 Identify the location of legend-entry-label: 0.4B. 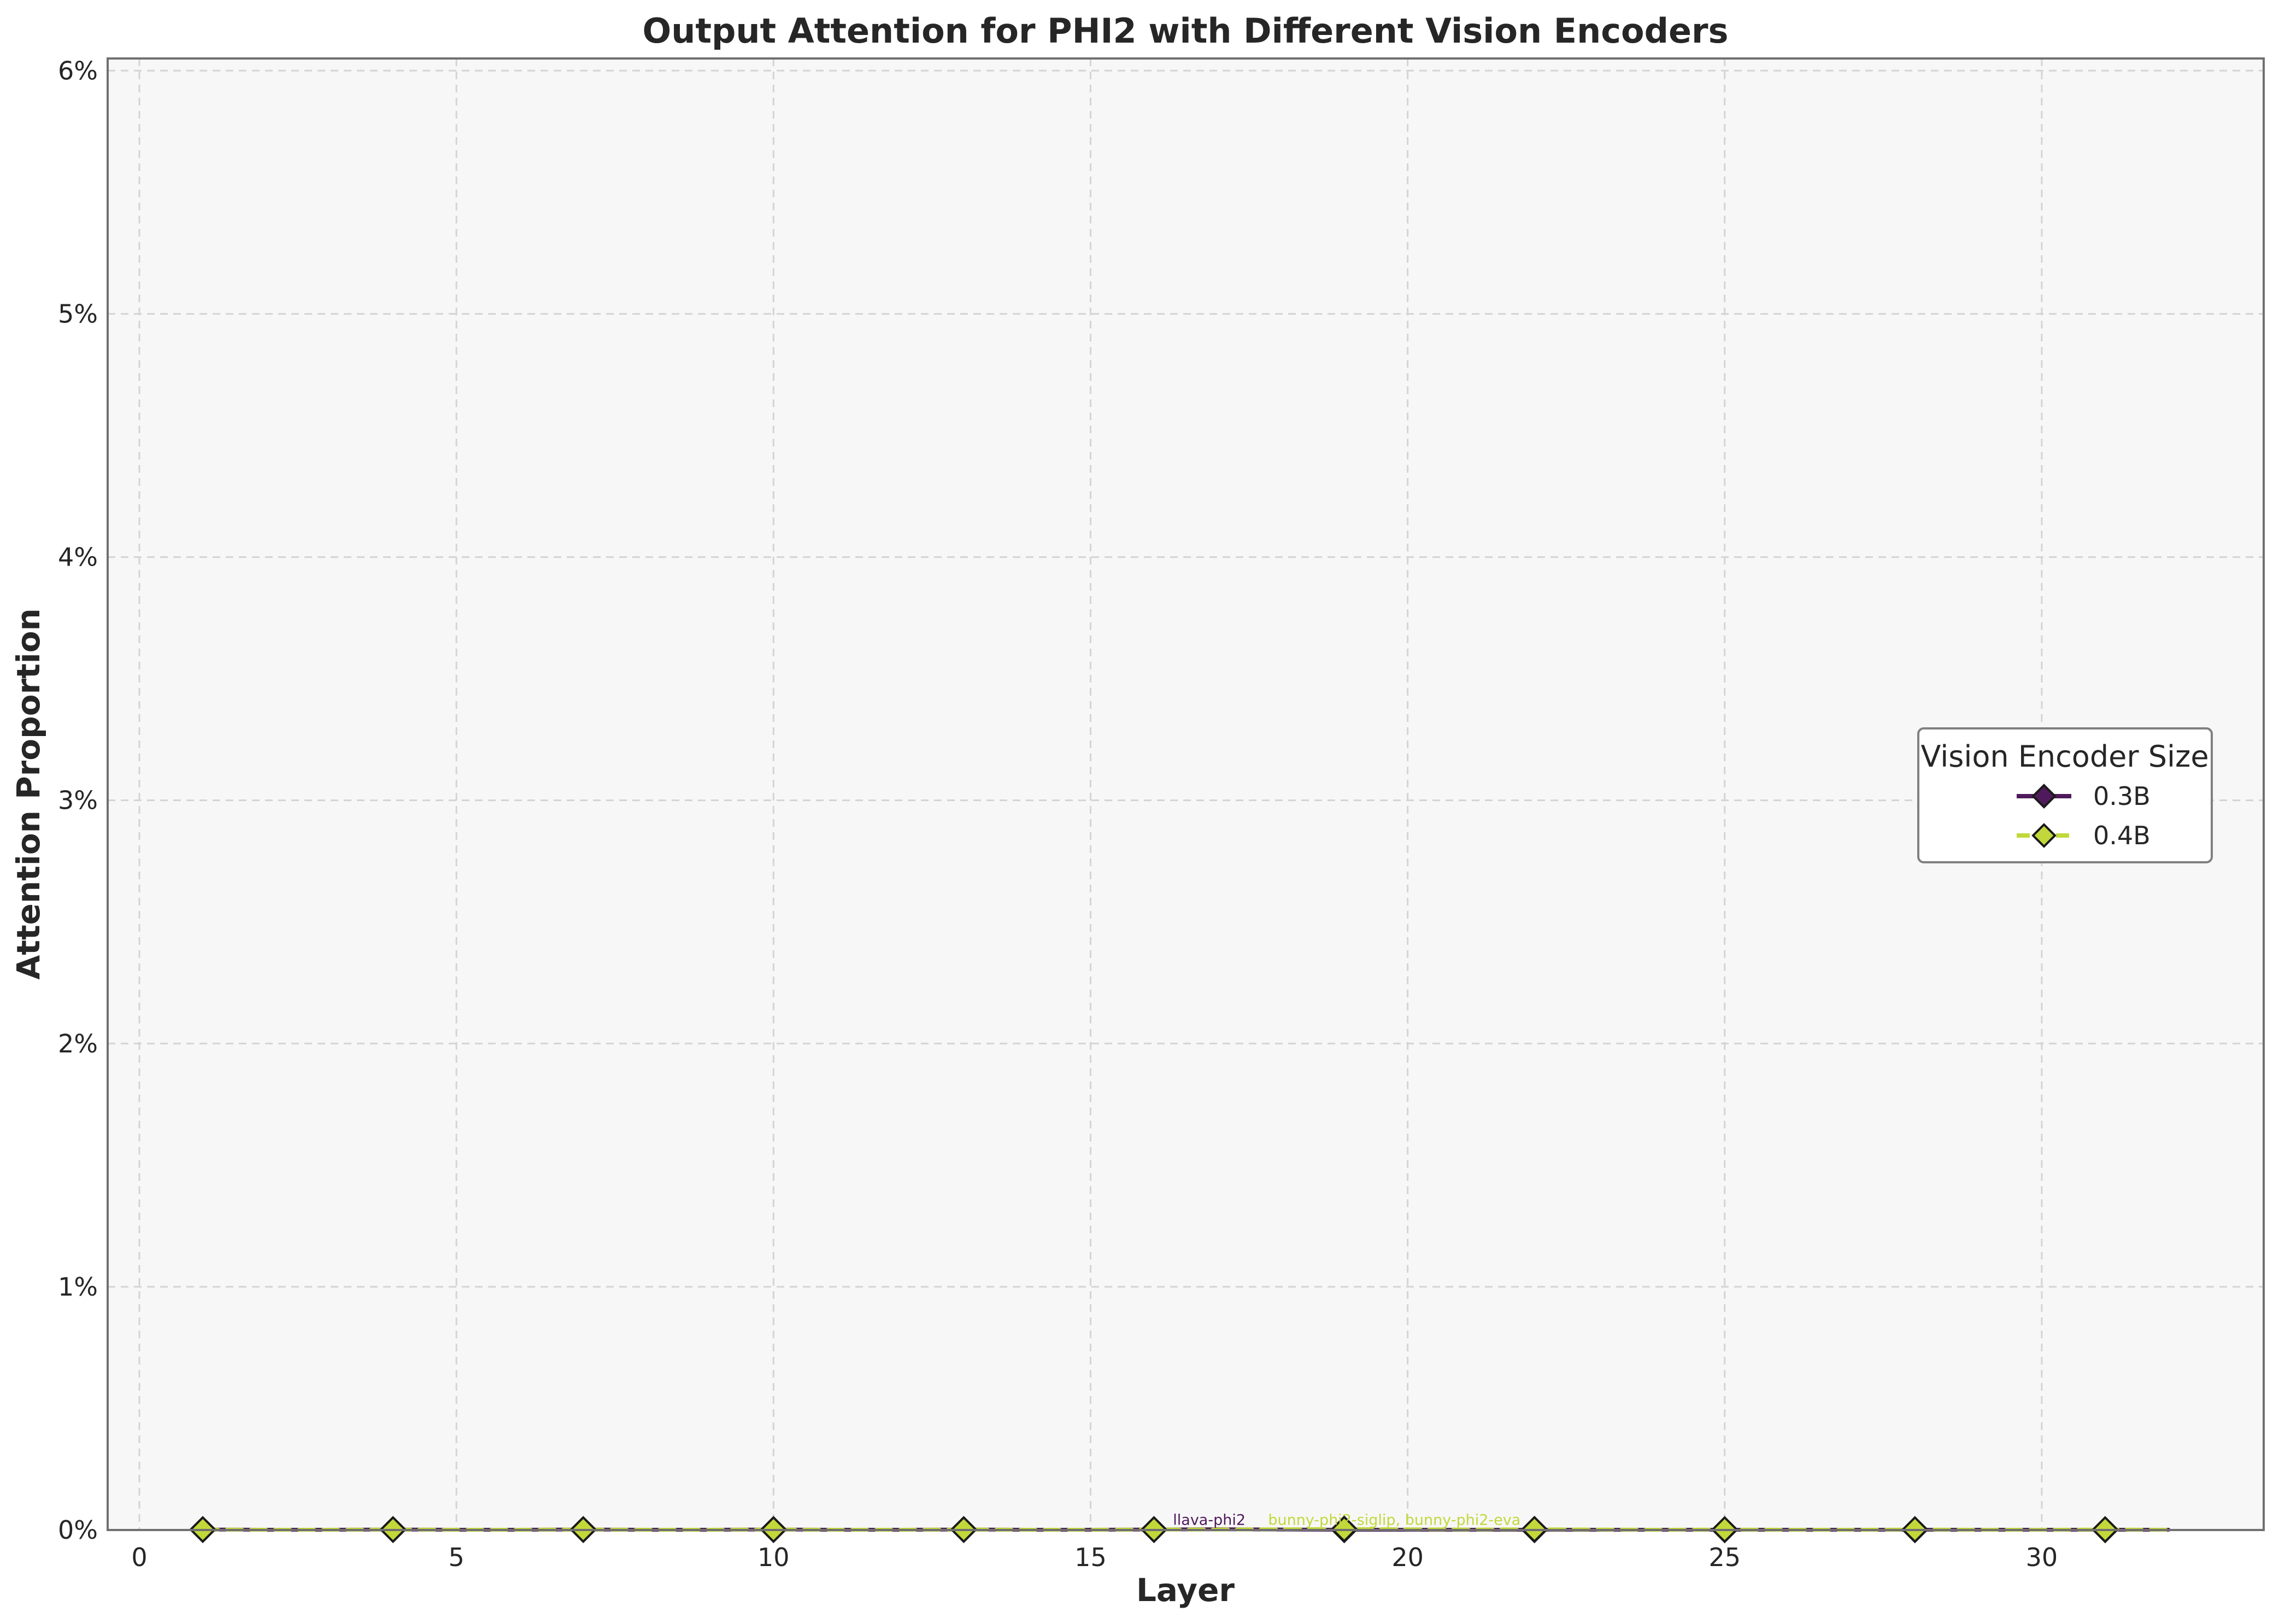
(2122, 835).